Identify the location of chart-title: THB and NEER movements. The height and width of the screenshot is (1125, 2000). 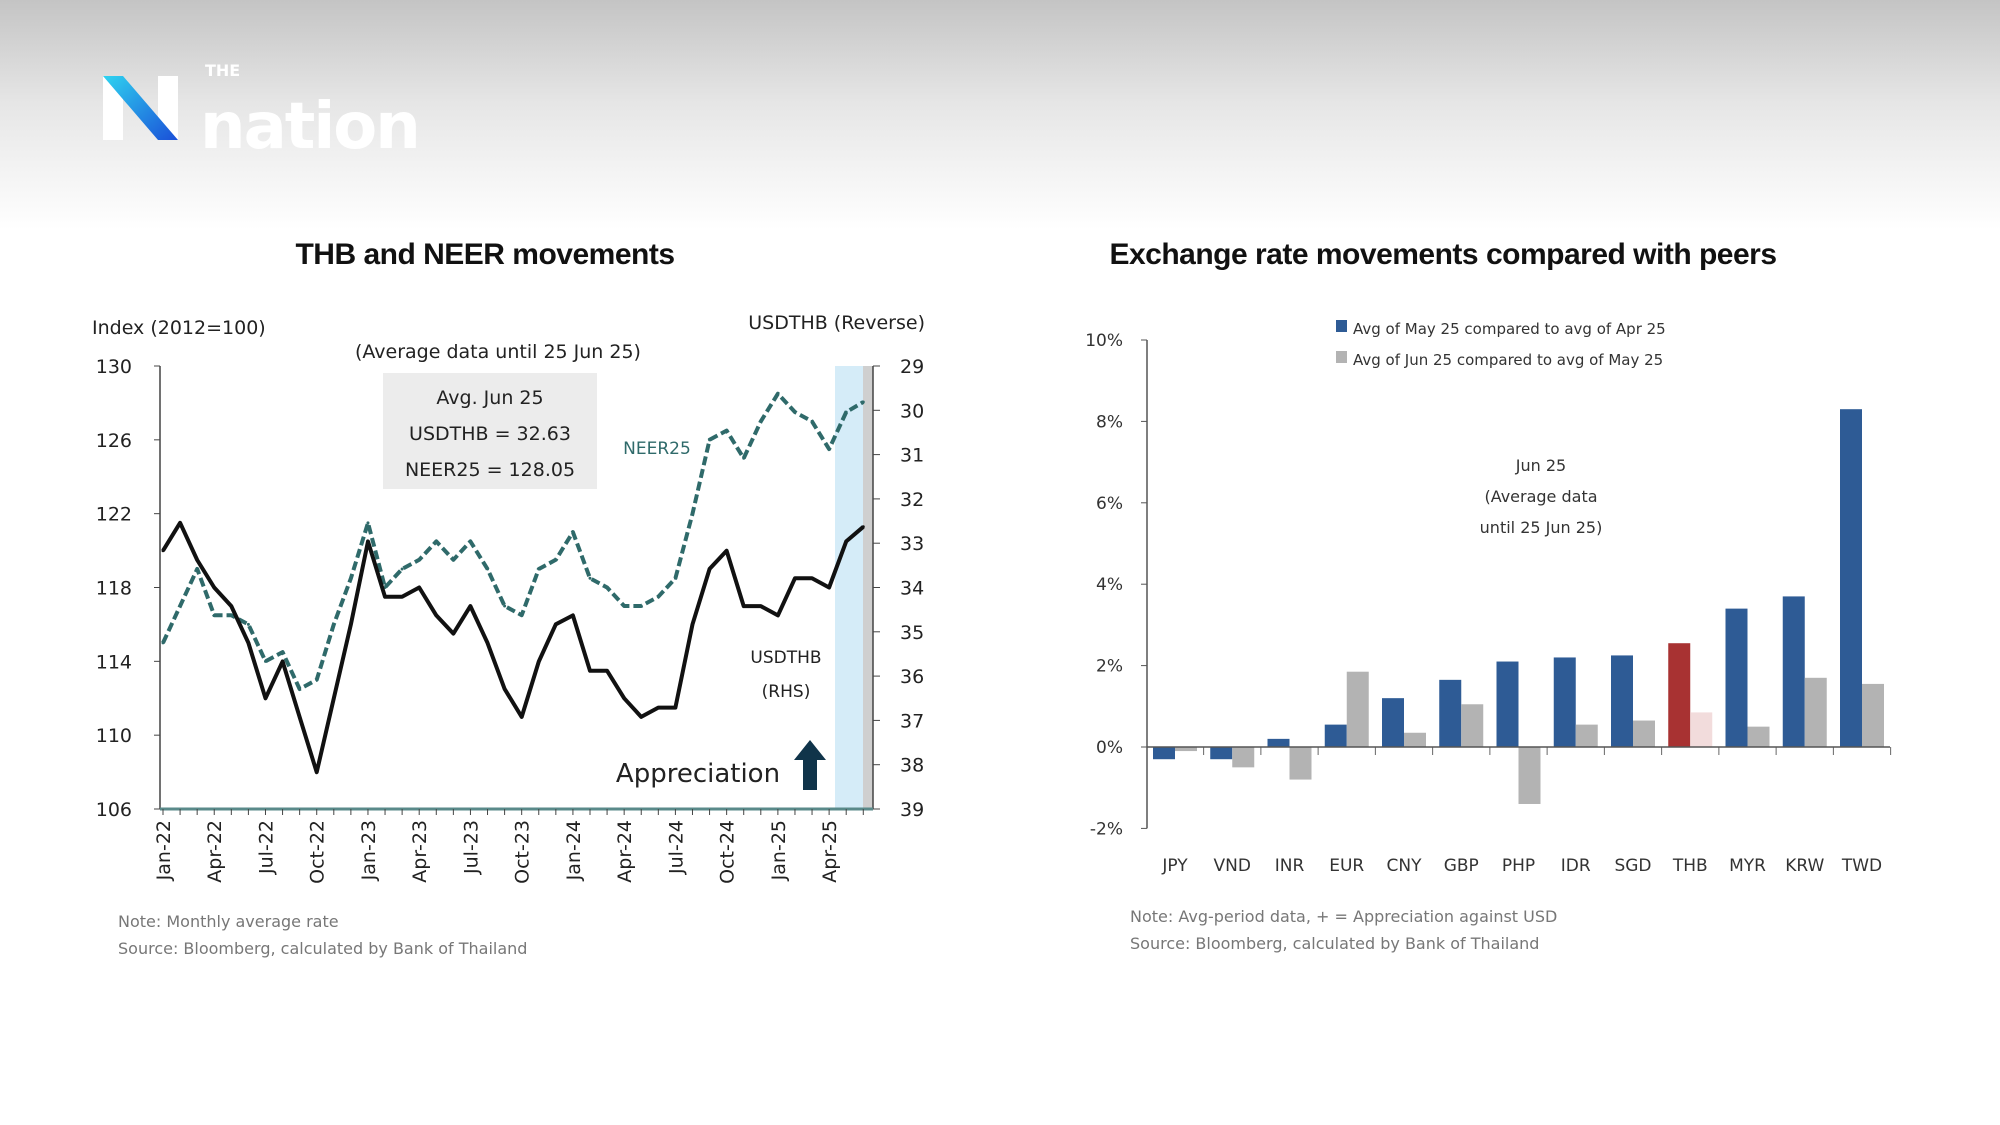
(484, 254).